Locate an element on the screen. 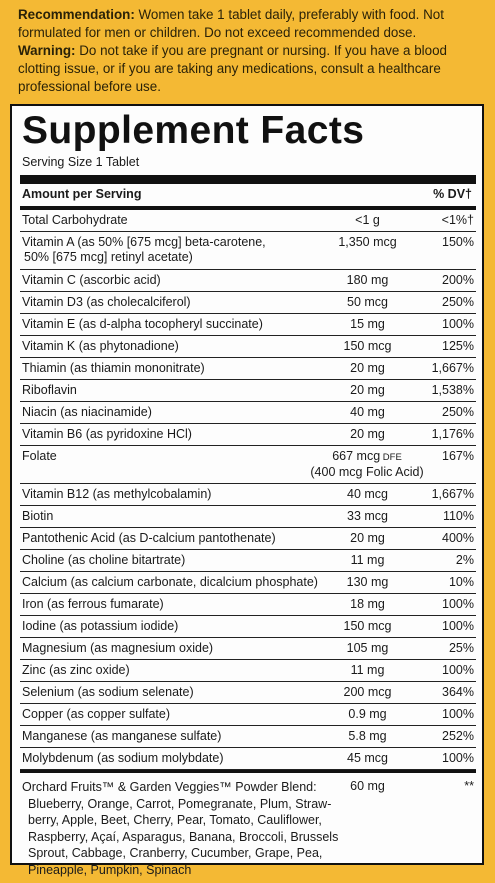 The width and height of the screenshot is (495, 883). amount-value: 0.9 mg is located at coordinates (367, 714).